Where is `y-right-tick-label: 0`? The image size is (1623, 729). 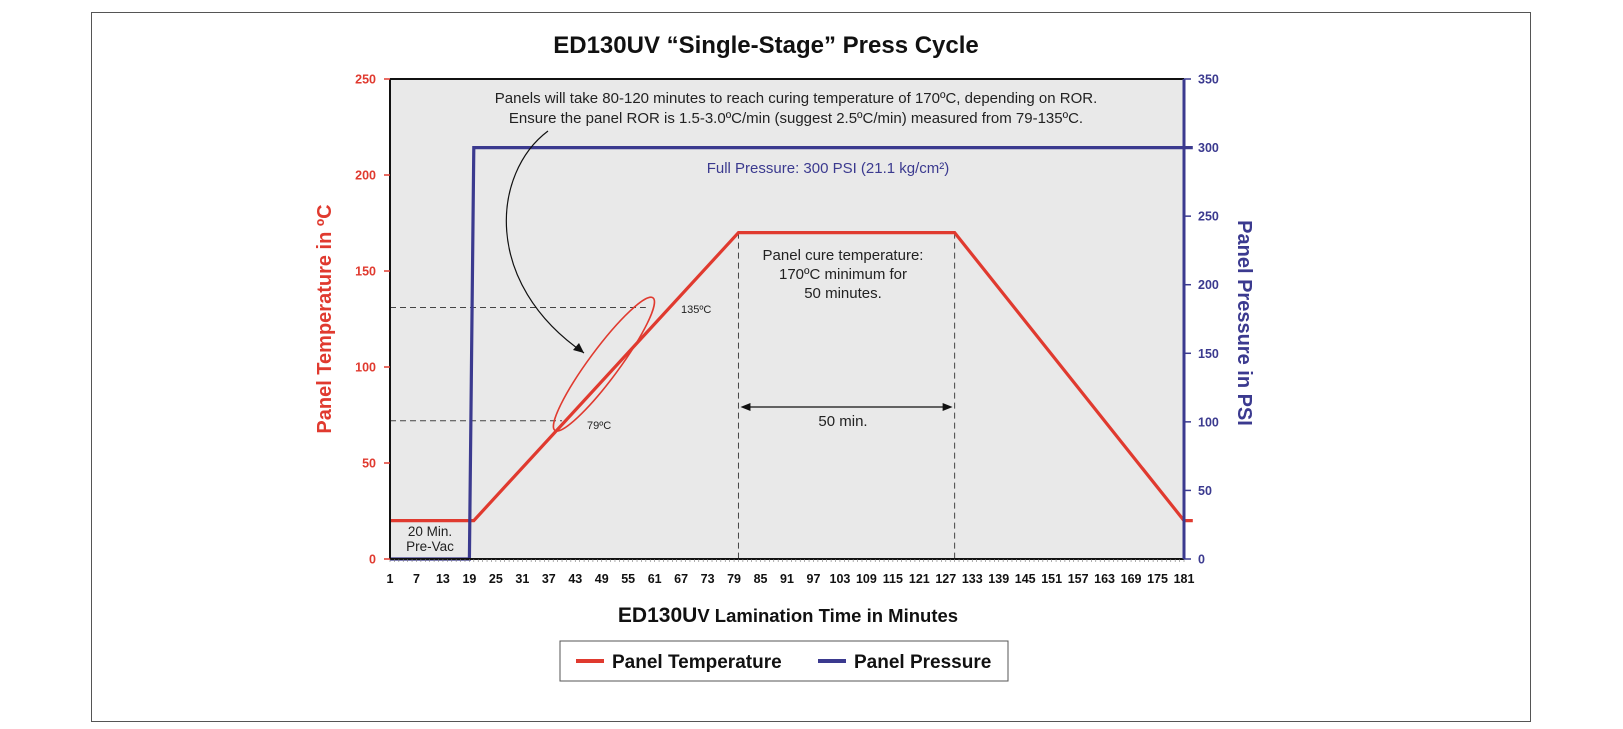 y-right-tick-label: 0 is located at coordinates (1201, 560).